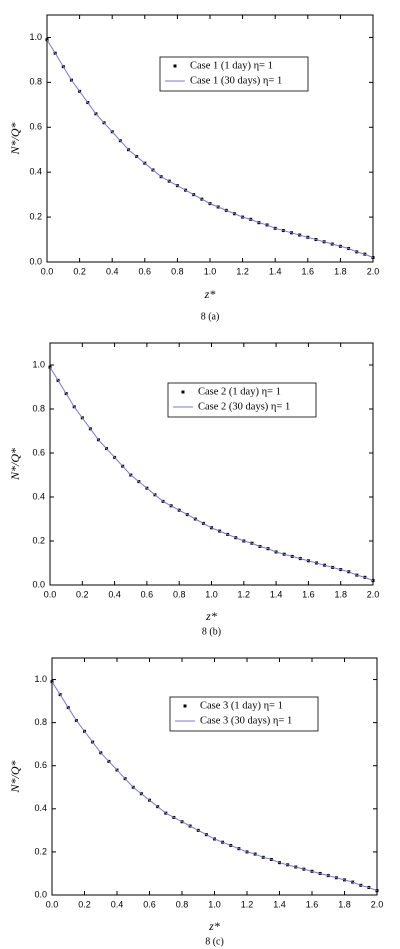 The width and height of the screenshot is (400, 949). I want to click on caption: 8 (b), so click(211, 631).